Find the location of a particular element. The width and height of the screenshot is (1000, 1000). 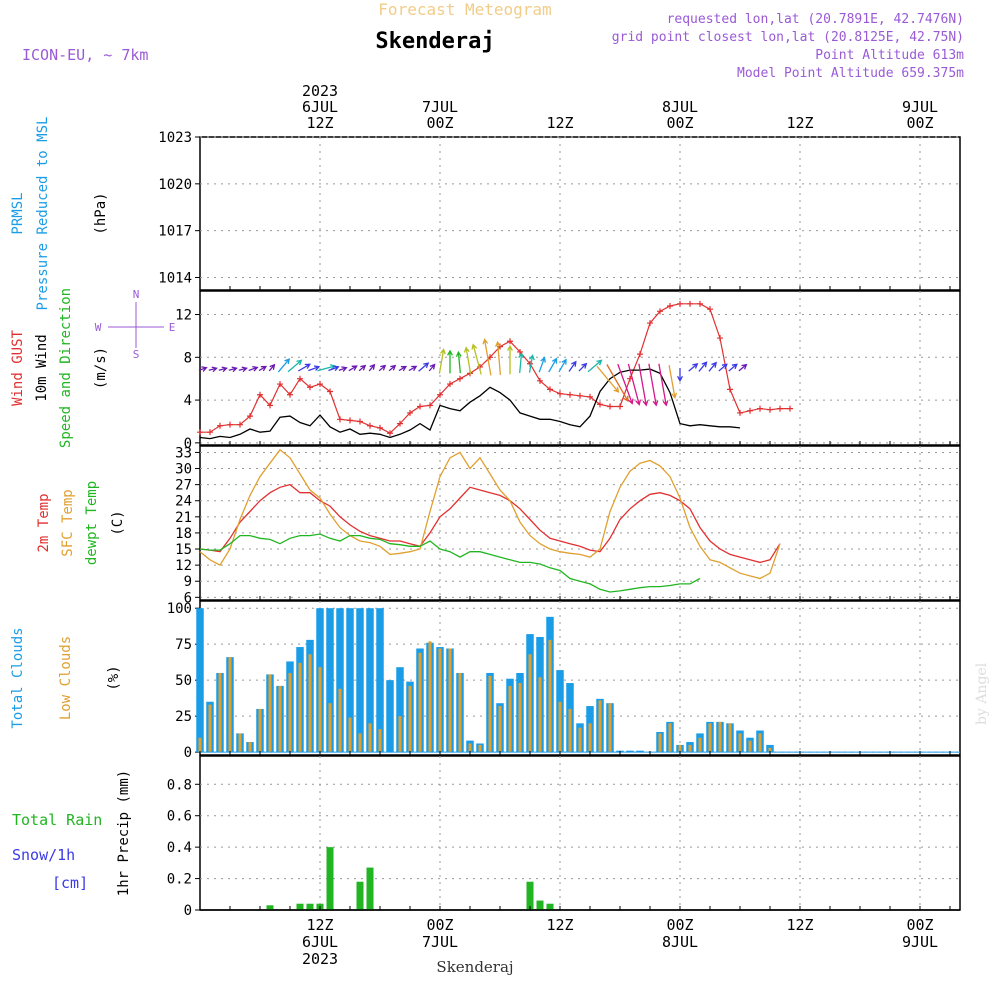

panel-frame is located at coordinates (580, 523).